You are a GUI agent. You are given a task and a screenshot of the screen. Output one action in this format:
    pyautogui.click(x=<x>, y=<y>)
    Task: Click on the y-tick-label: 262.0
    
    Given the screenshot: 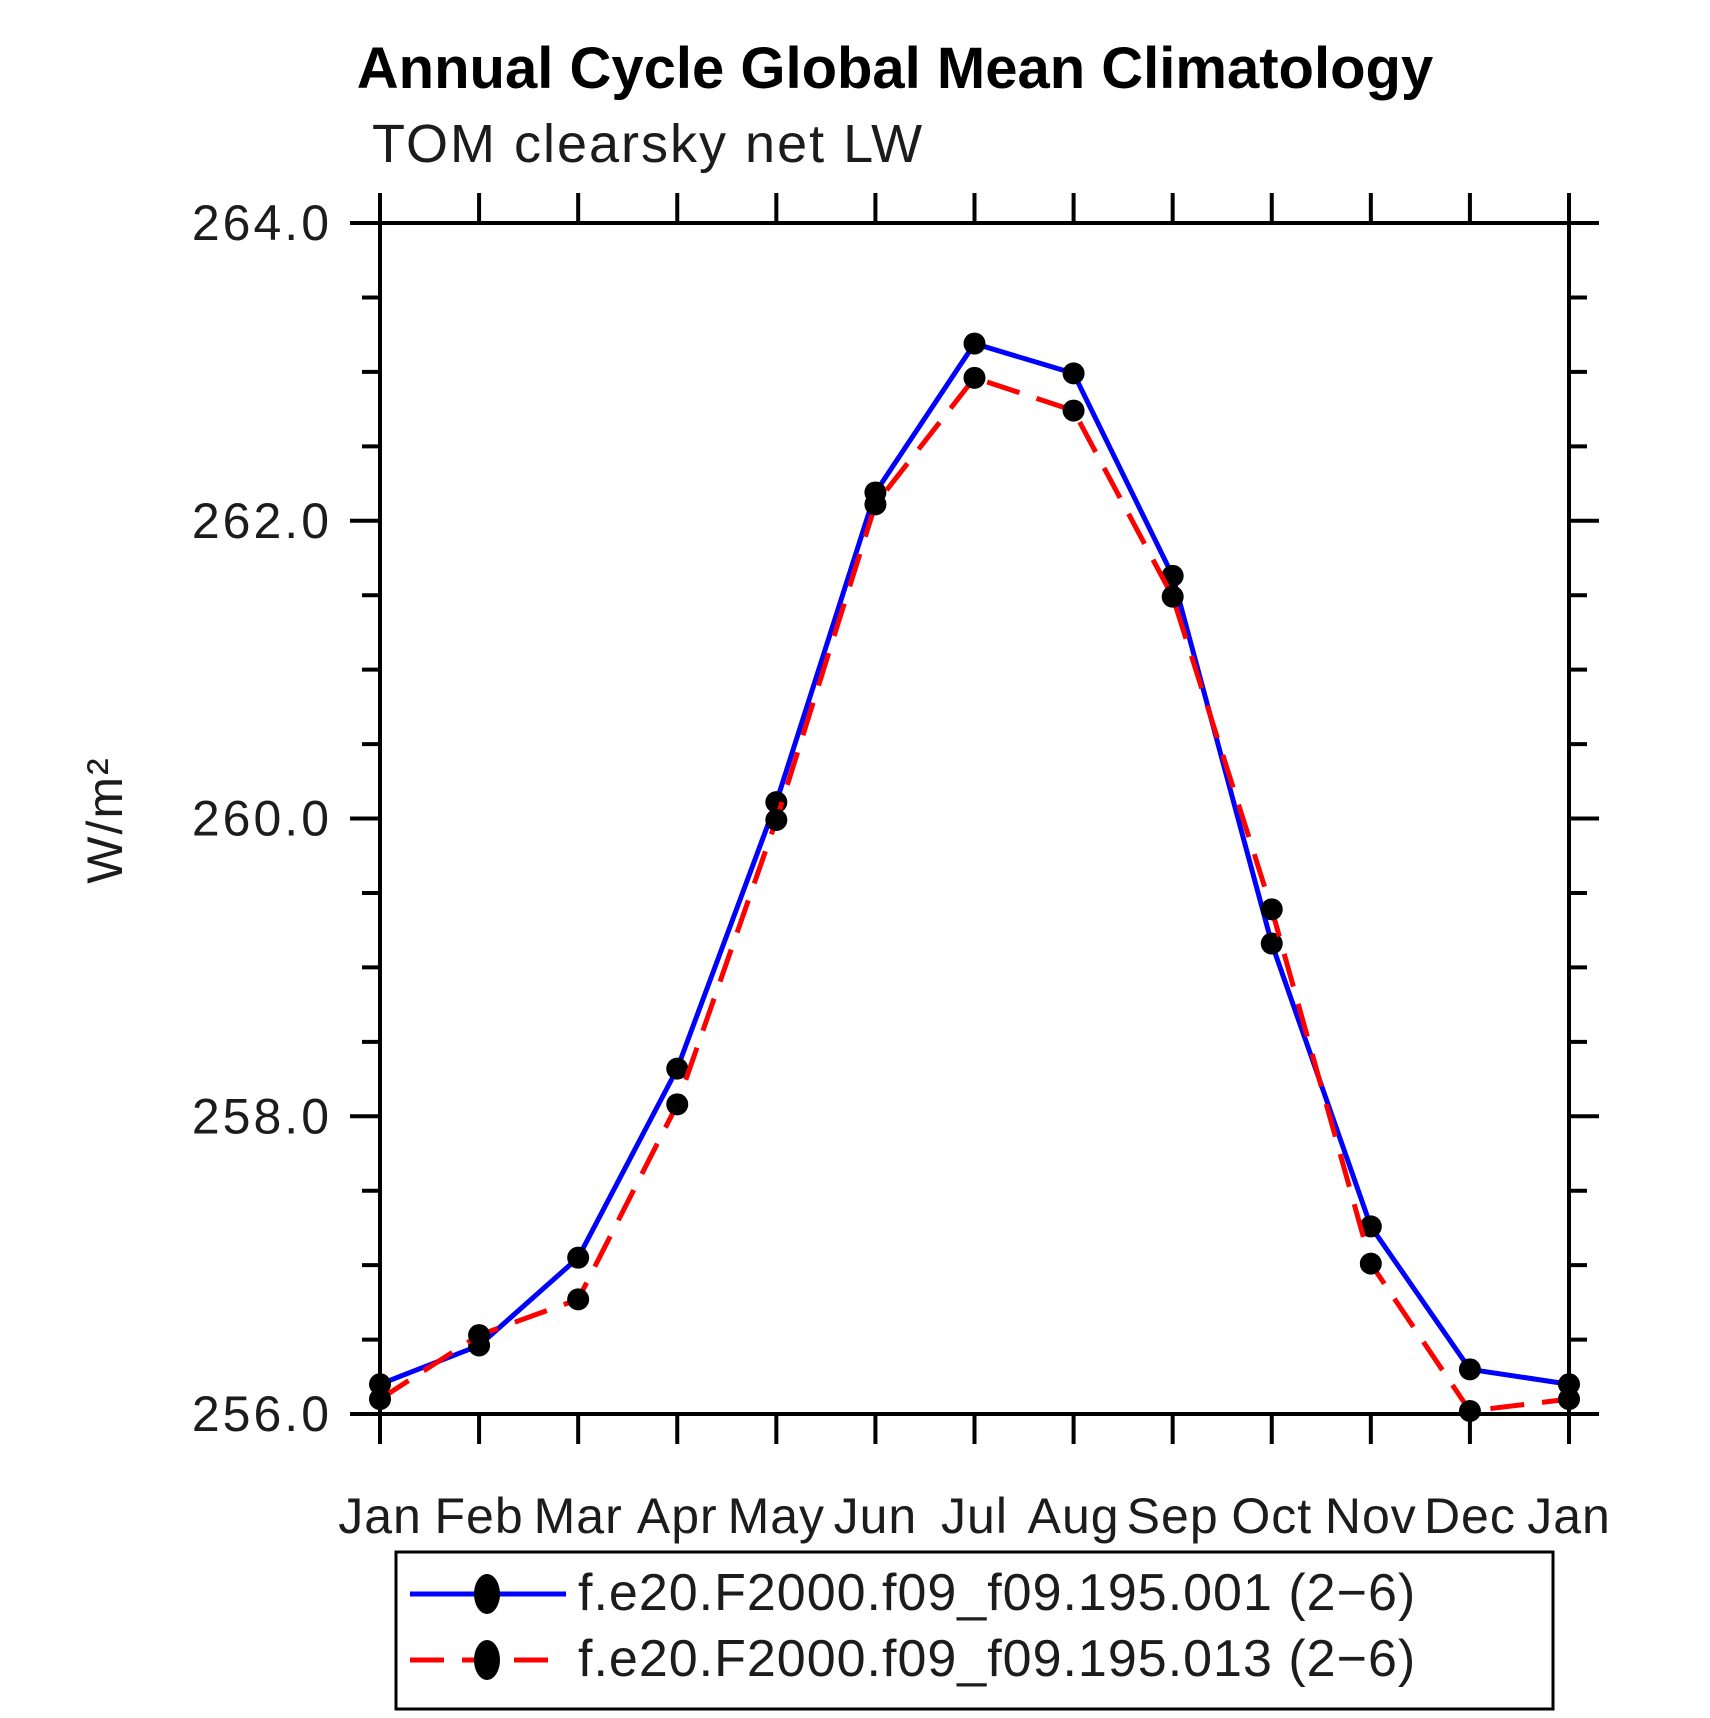 What is the action you would take?
    pyautogui.click(x=262, y=521)
    